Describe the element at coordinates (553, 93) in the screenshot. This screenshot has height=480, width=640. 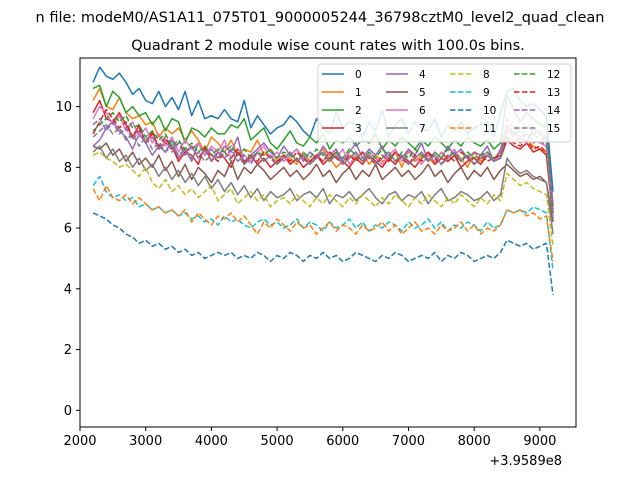
I see `legend-label-13: 13` at that location.